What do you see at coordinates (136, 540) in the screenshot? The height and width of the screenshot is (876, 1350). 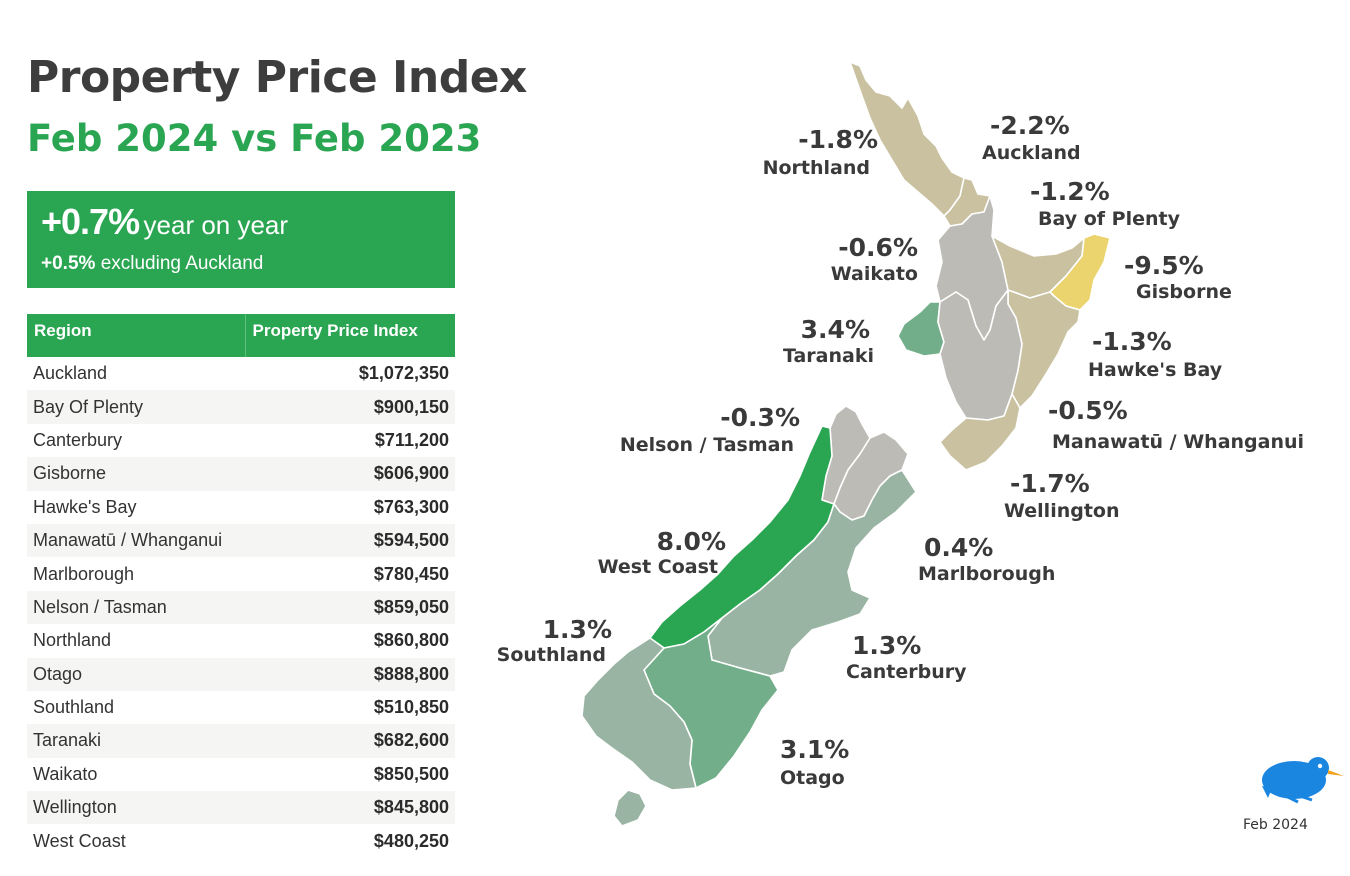 I see `region-cell: Manawatū / Whanganui` at bounding box center [136, 540].